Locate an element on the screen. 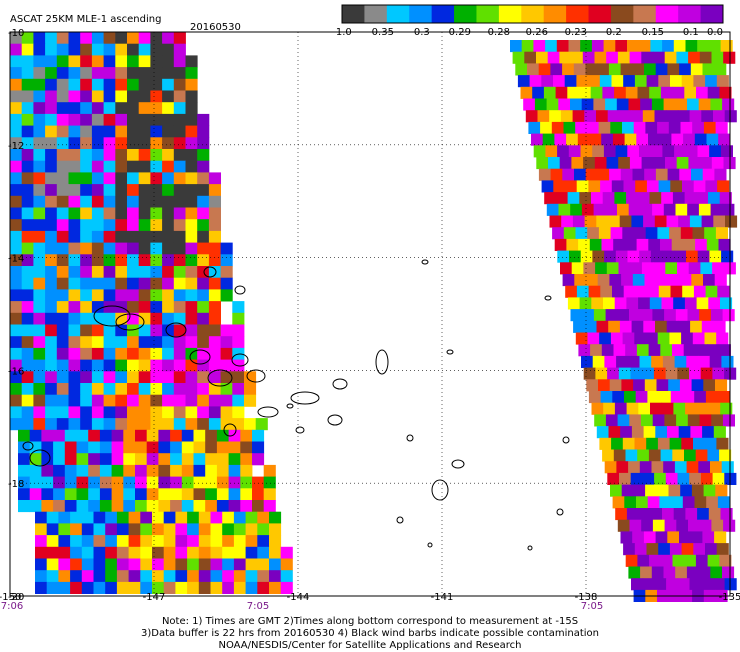  longitude-labels: -150 -147 -144 -141 -138 -135 is located at coordinates (370, 597).